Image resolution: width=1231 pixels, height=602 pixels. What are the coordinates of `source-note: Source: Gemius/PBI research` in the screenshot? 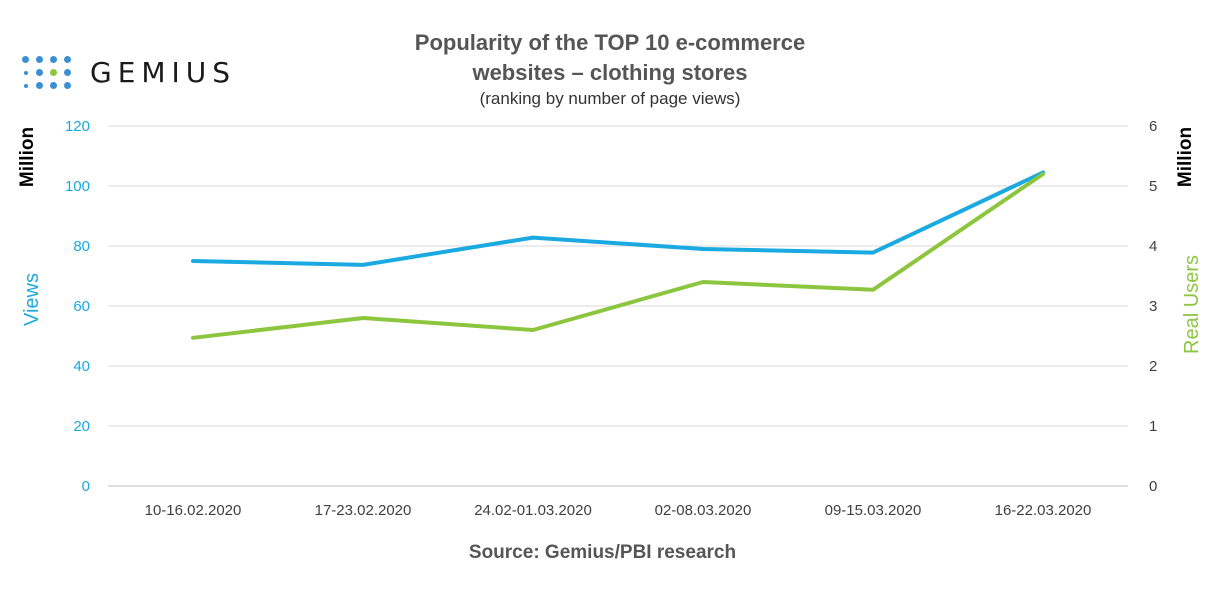 It's located at (602, 552).